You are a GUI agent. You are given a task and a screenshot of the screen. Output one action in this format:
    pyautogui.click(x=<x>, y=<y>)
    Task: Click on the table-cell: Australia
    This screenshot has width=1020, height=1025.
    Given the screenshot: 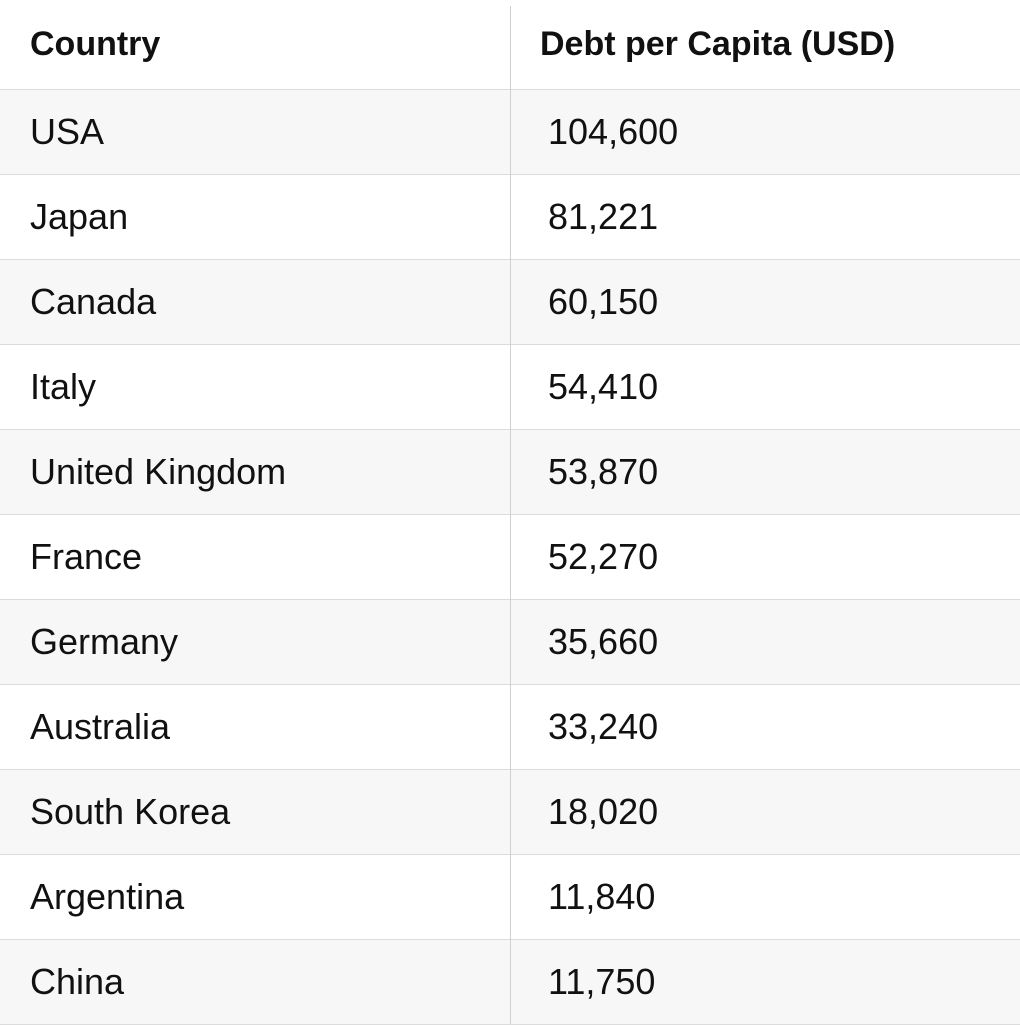 What is the action you would take?
    pyautogui.click(x=100, y=726)
    